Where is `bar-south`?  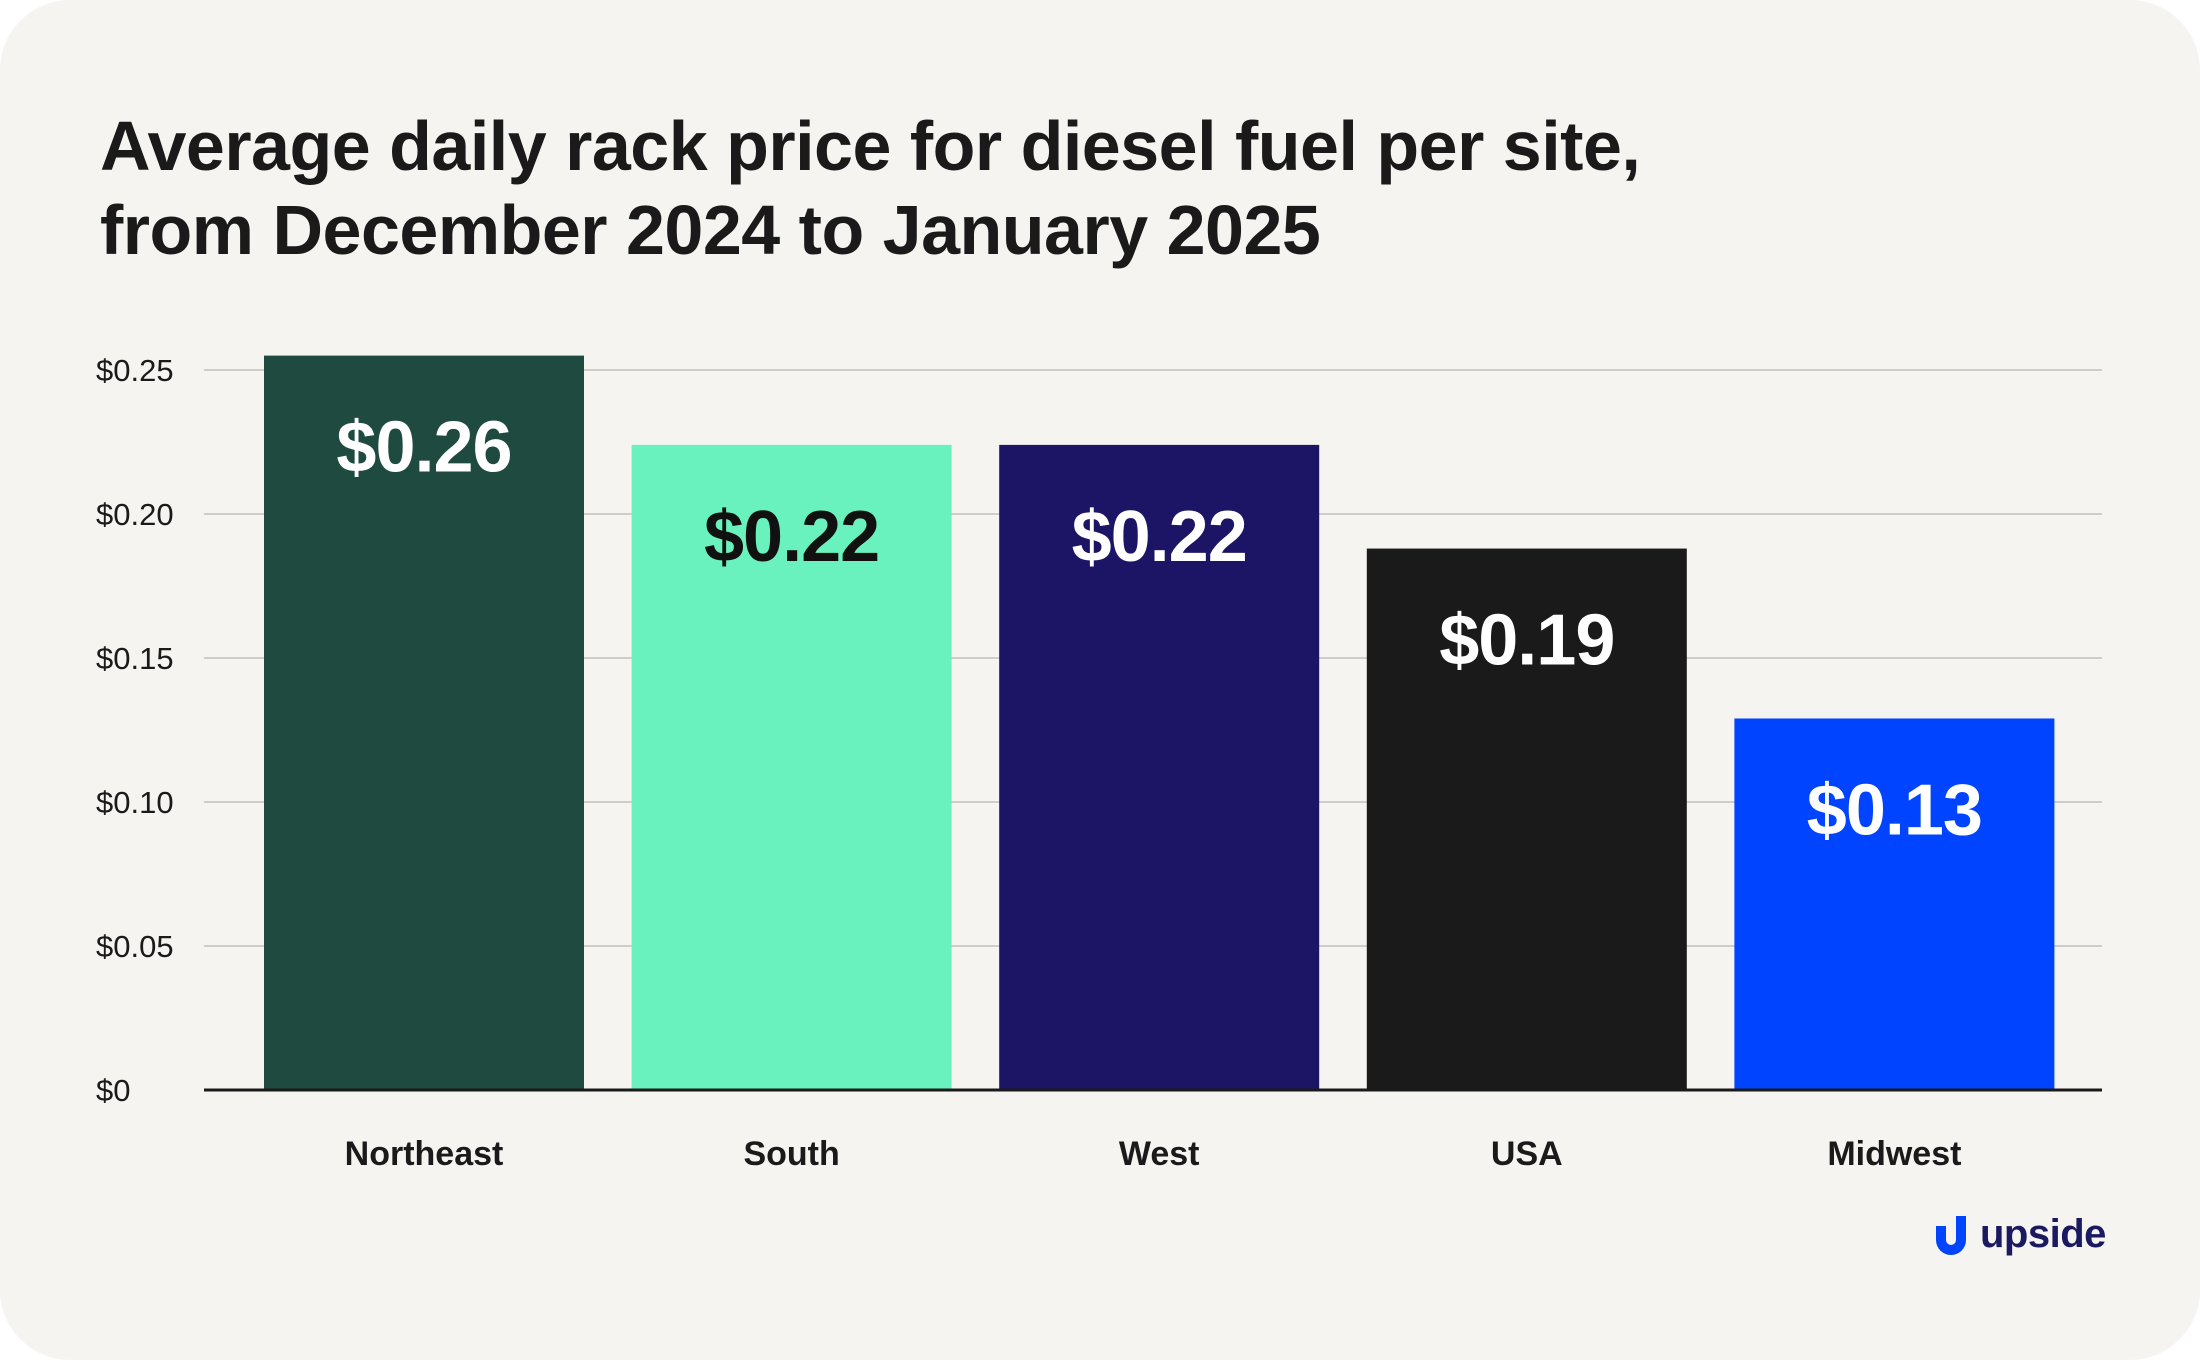 bar-south is located at coordinates (791, 767).